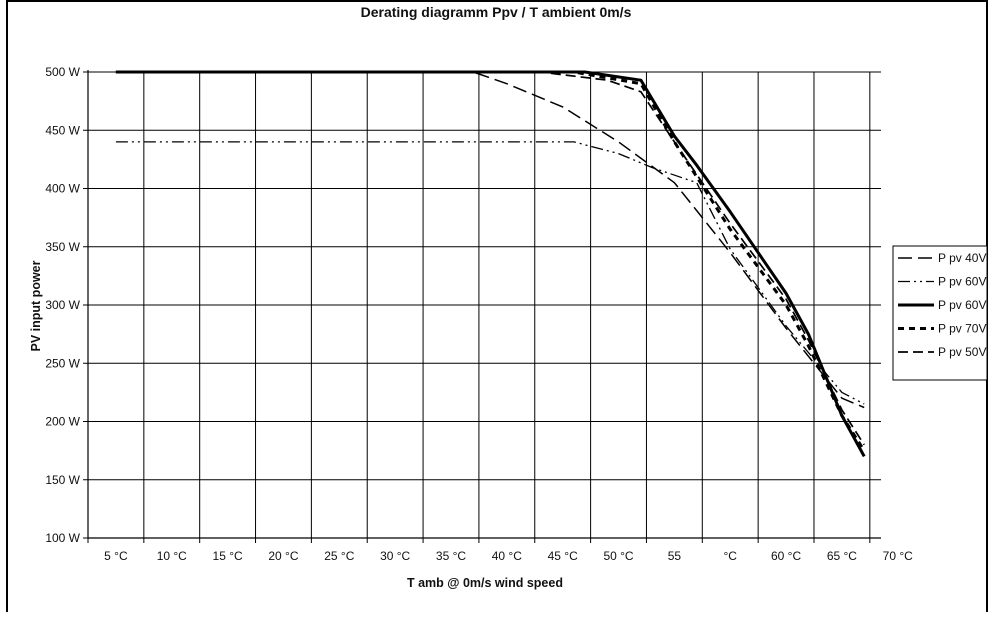 The height and width of the screenshot is (619, 996). Describe the element at coordinates (62, 538) in the screenshot. I see `y-tick-label: 100 W` at that location.